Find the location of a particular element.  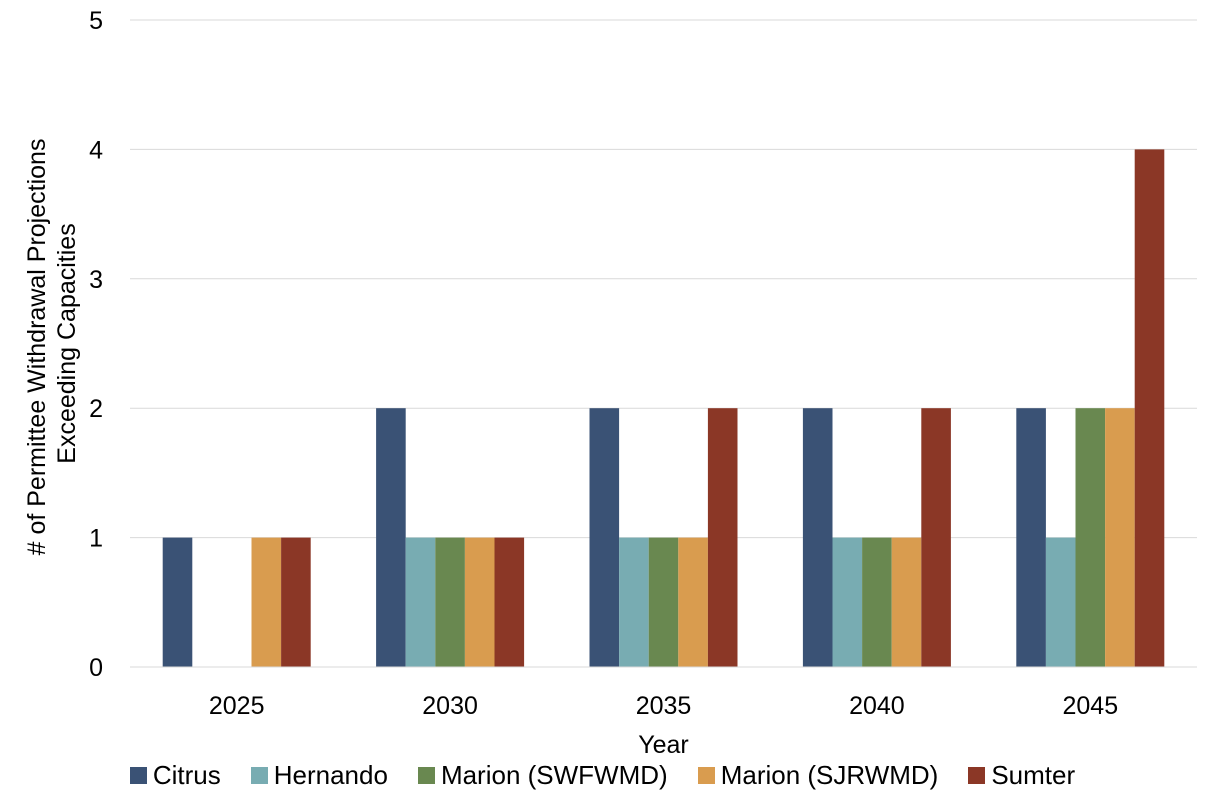

bar-marion-swfwmd-2030 is located at coordinates (450, 602).